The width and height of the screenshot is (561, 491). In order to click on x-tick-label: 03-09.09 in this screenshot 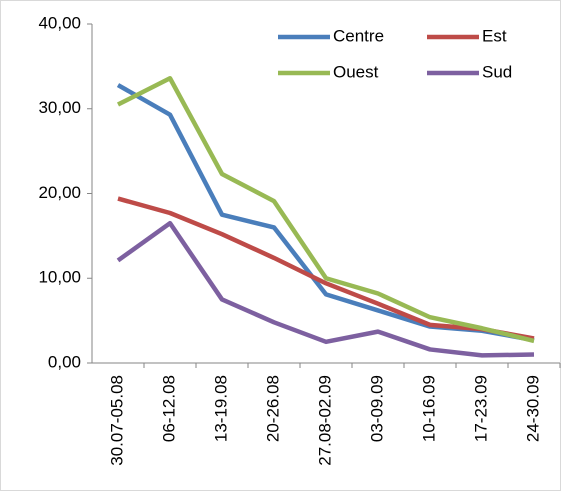, I will do `click(376, 408)`.